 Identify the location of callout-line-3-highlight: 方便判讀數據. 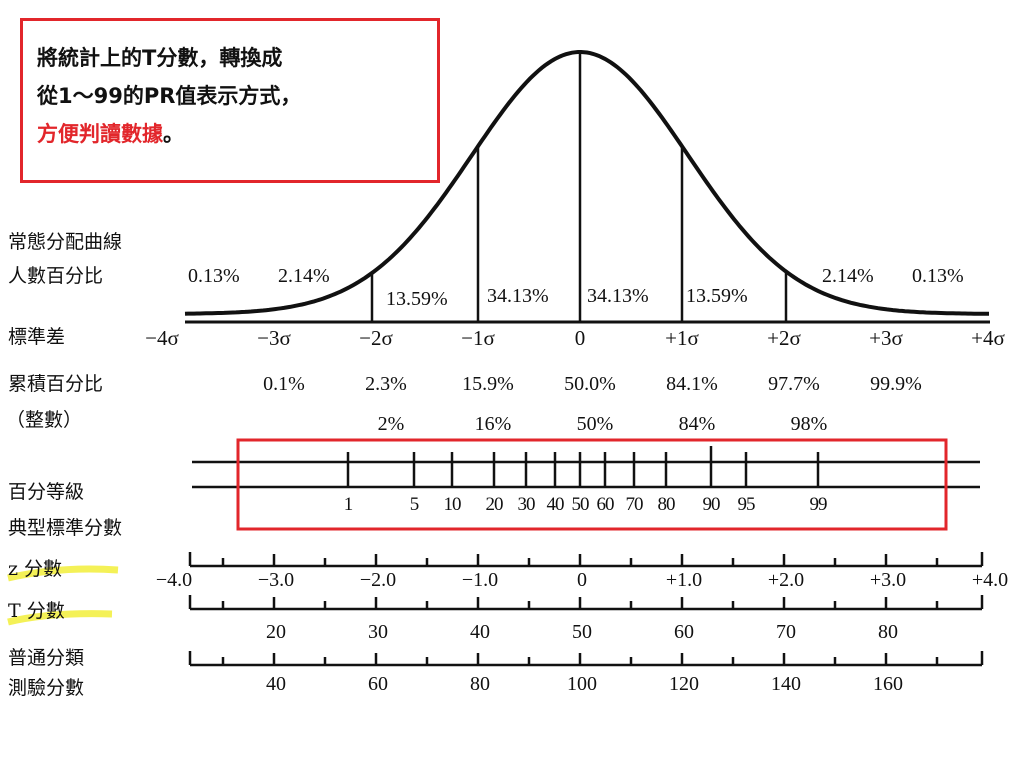
(100, 134).